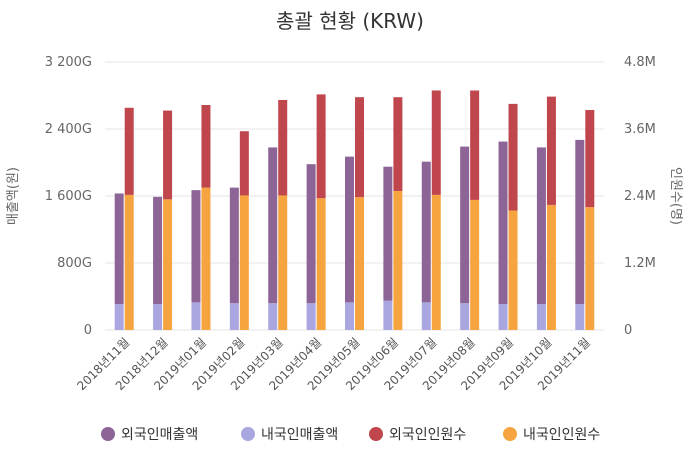  What do you see at coordinates (68, 129) in the screenshot?
I see `left-tick-label: 2 400G` at bounding box center [68, 129].